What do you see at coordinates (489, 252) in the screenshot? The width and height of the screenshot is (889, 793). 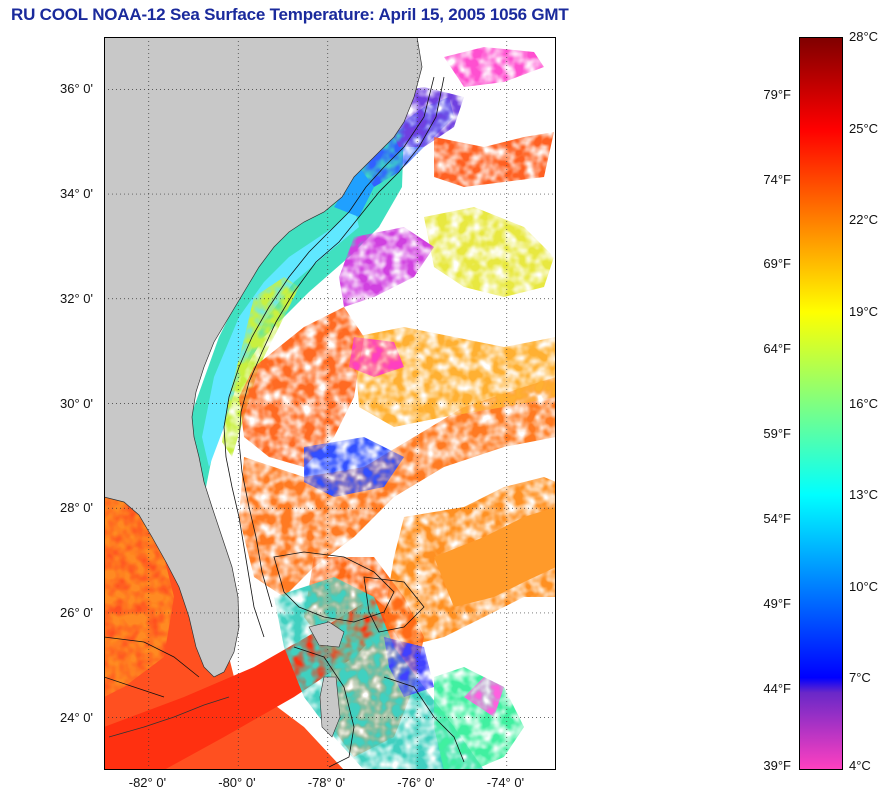 I see `eddy-north` at bounding box center [489, 252].